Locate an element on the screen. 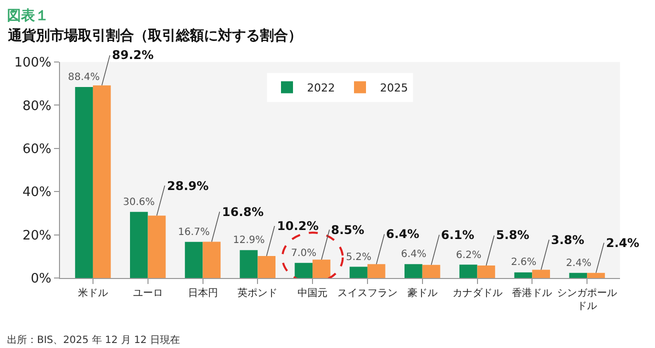  text: 出所：BIS、2025 年 12 月 12 日現在 is located at coordinates (93, 340).